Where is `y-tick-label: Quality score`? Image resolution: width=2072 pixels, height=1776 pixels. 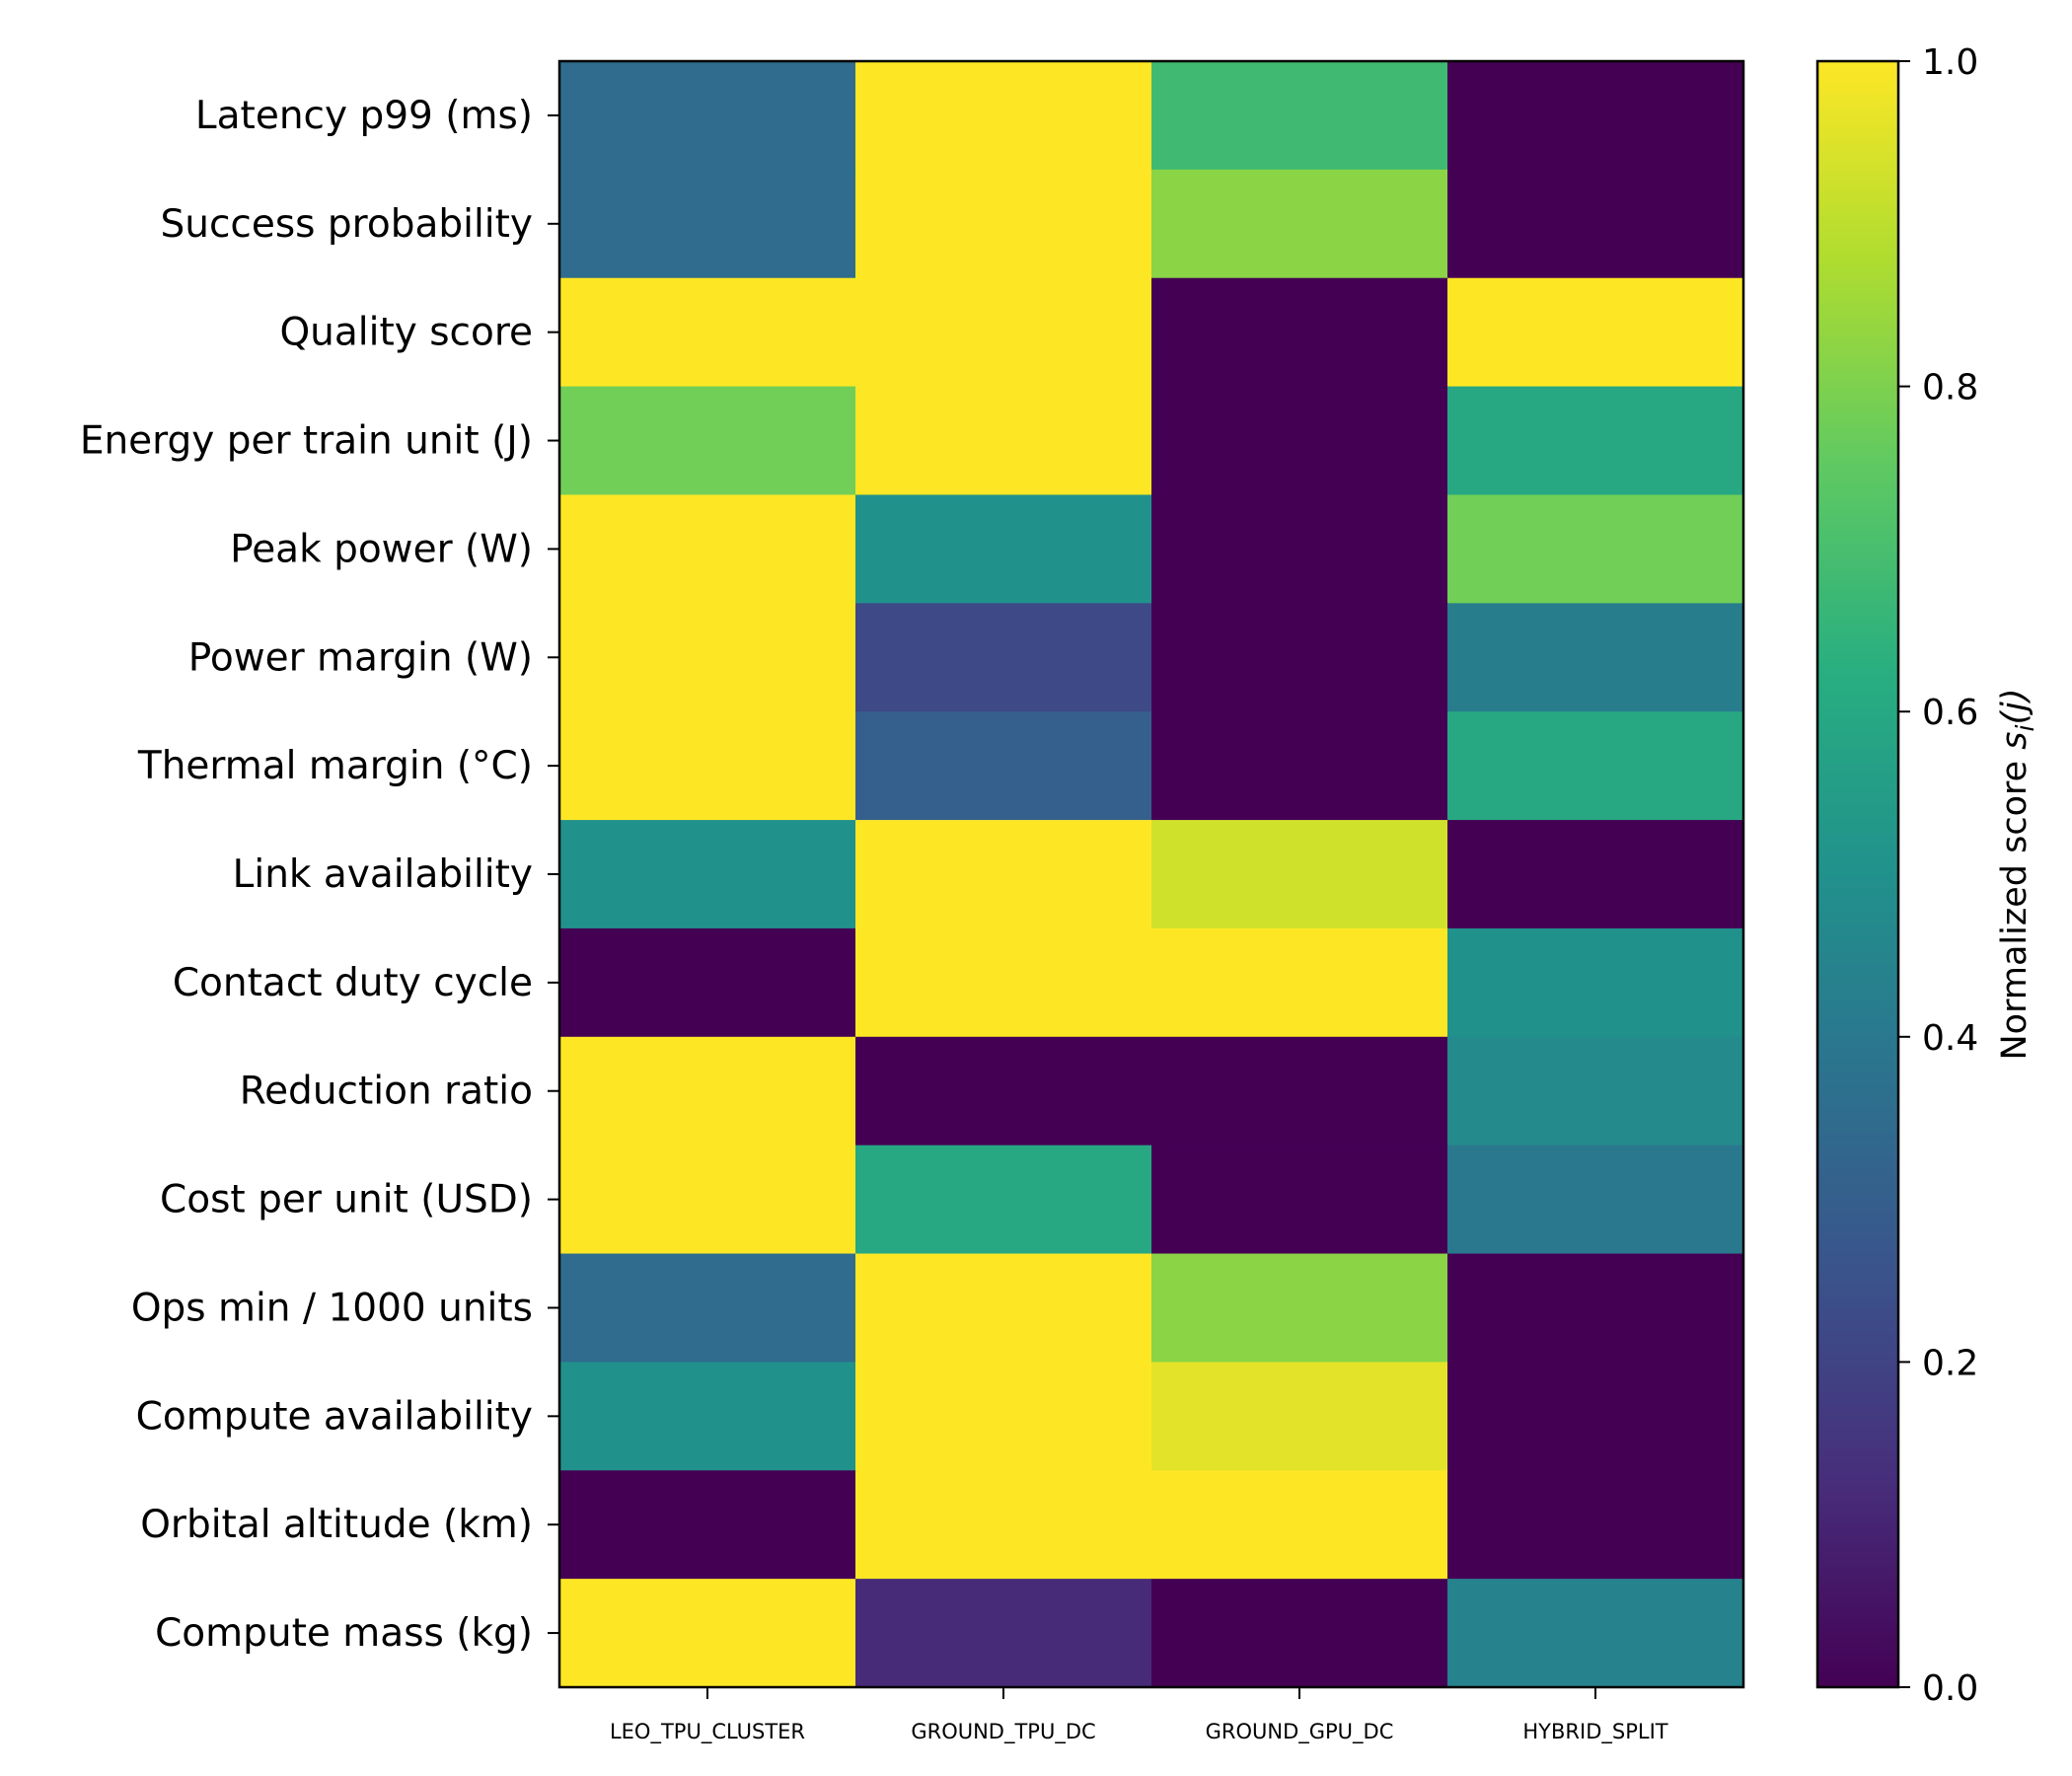
y-tick-label: Quality score is located at coordinates (406, 333).